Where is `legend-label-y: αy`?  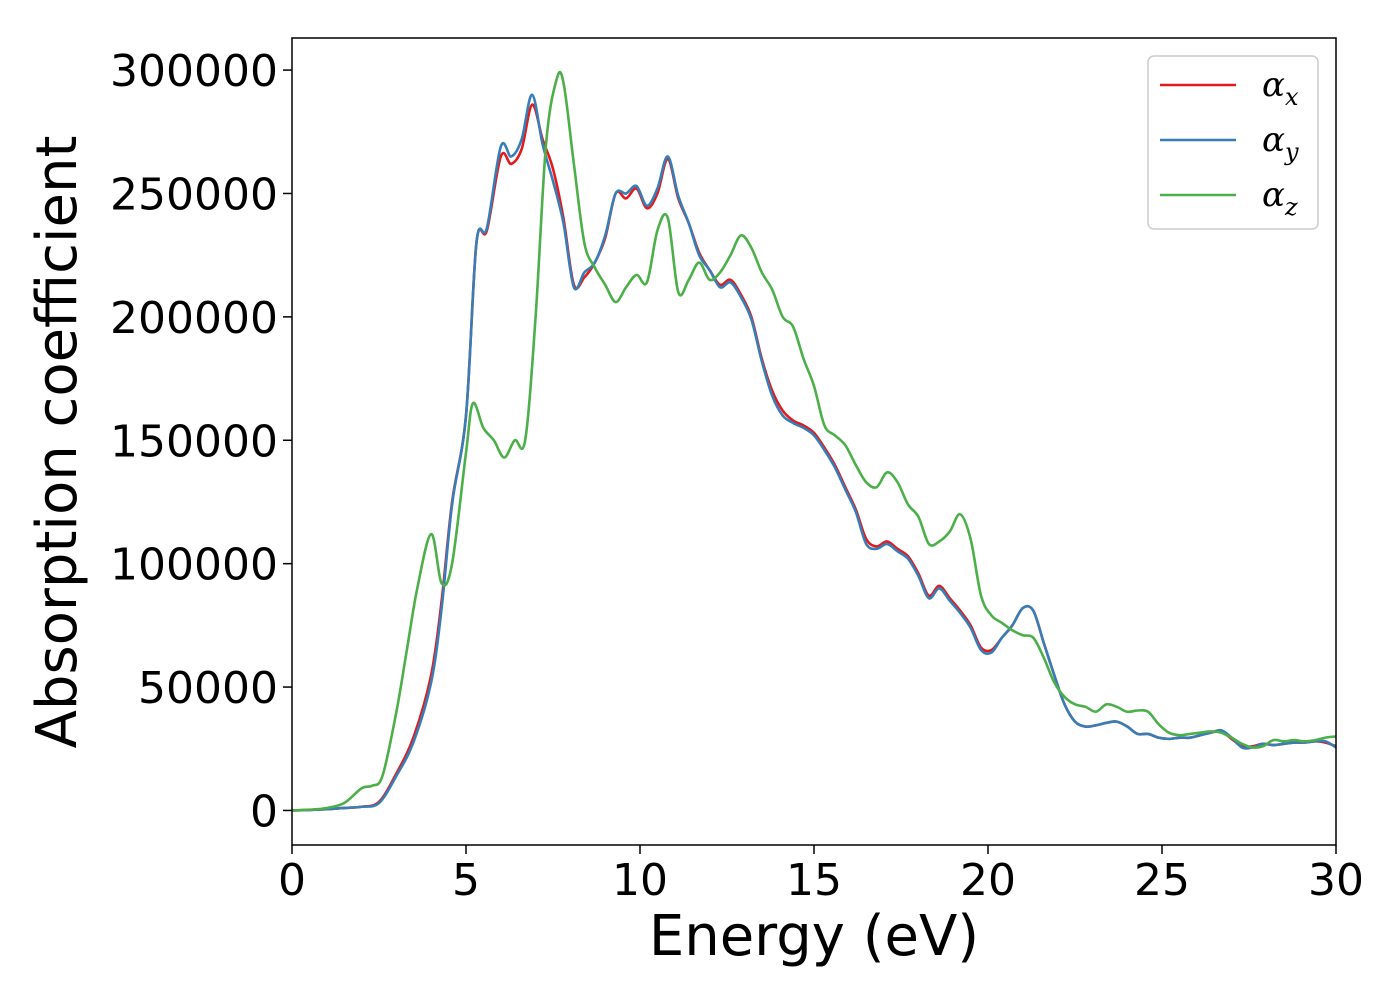 legend-label-y: αy is located at coordinates (1280, 143).